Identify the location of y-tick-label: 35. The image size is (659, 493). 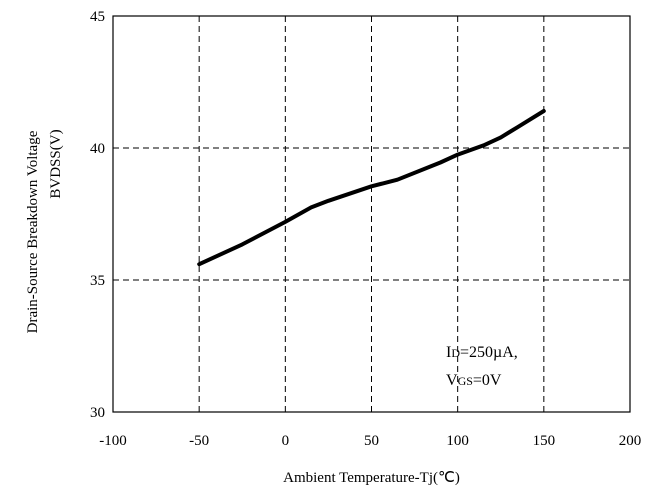
(97, 281).